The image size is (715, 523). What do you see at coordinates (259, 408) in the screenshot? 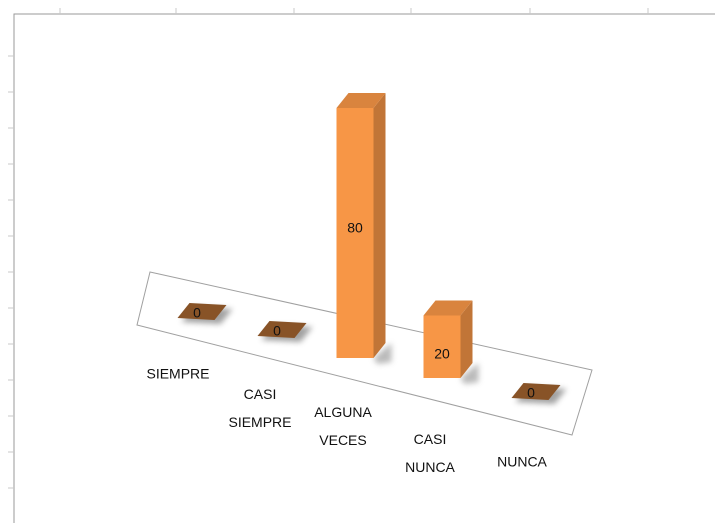
I see `x-tick-label: CASI SIEMPRE` at bounding box center [259, 408].